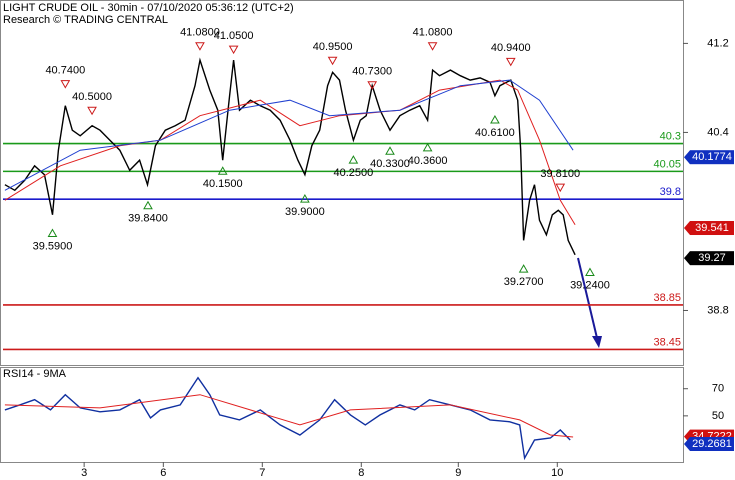  What do you see at coordinates (35, 374) in the screenshot?
I see `rsi-title: RSI14 - 9MA` at bounding box center [35, 374].